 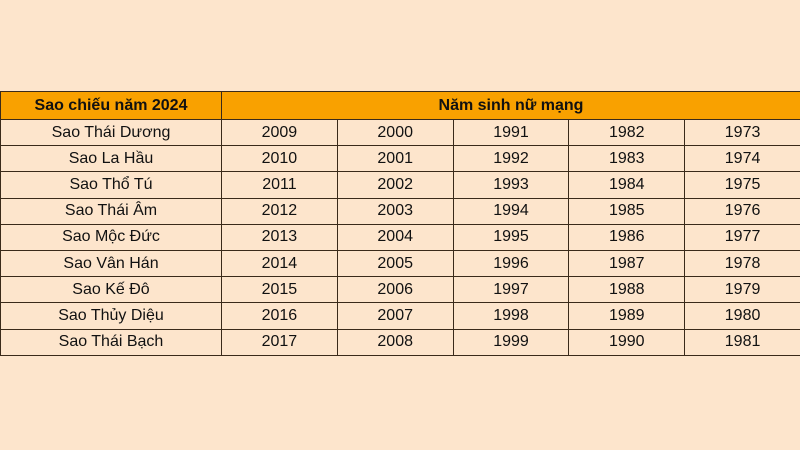 What do you see at coordinates (395, 132) in the screenshot?
I see `birth-year-cell: 2000` at bounding box center [395, 132].